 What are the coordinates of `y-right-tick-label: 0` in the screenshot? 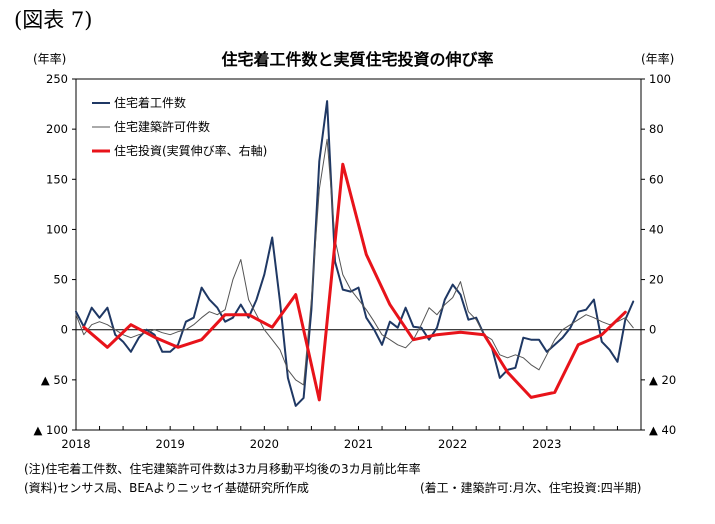 It's located at (652, 330).